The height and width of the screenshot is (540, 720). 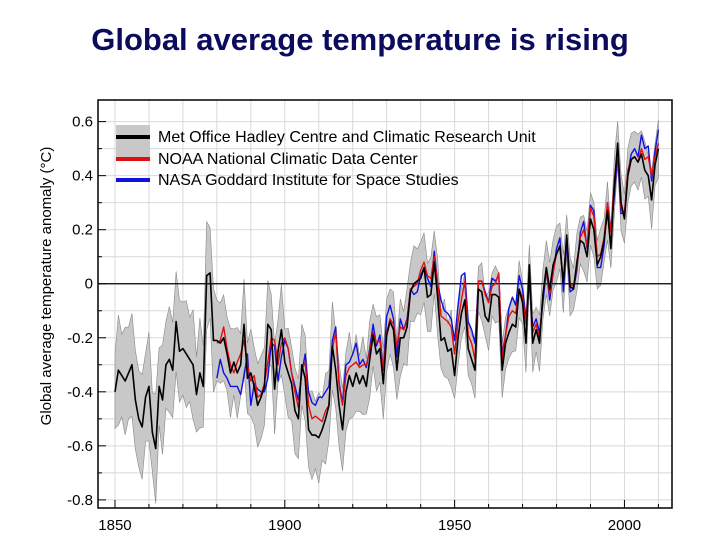 I want to click on y-tick-label: -0.8, so click(x=80, y=500).